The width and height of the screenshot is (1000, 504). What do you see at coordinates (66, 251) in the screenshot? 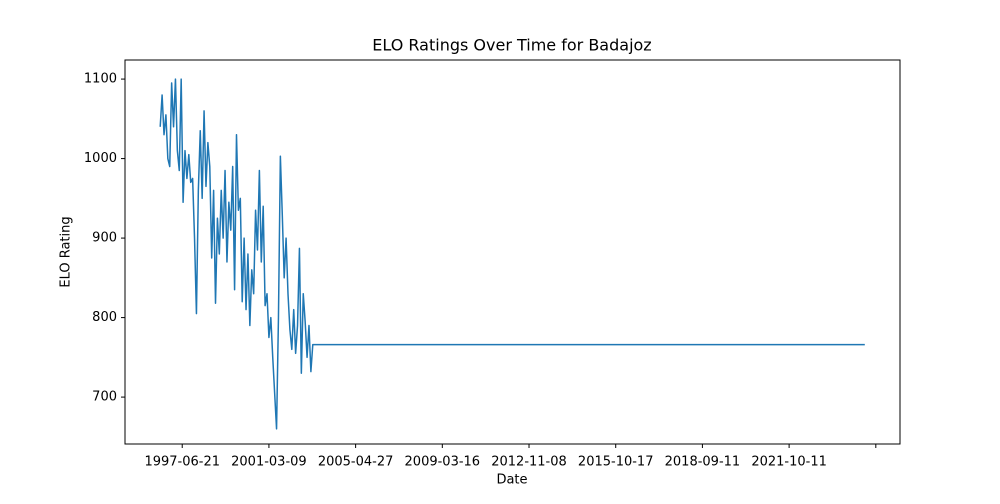
I see `y-axis-label: ELO Rating` at bounding box center [66, 251].